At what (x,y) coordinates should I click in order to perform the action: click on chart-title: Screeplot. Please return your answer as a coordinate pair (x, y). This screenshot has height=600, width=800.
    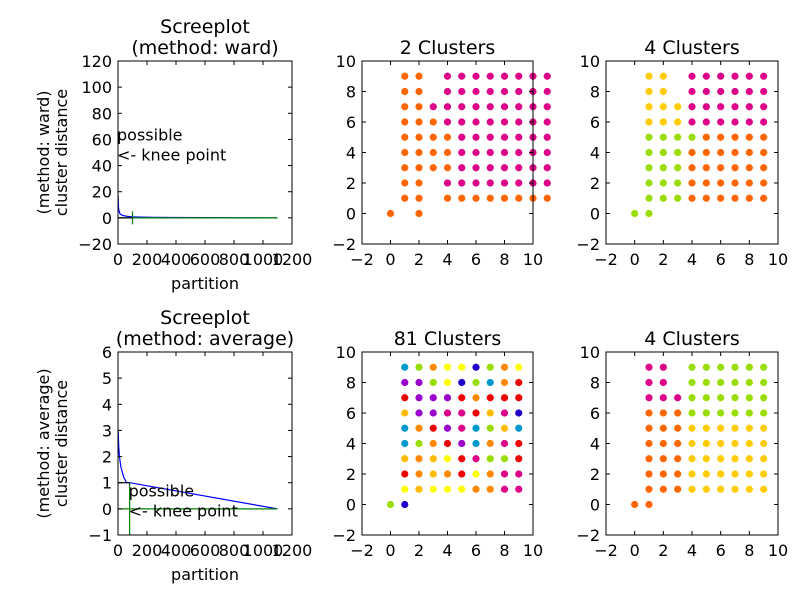
    Looking at the image, I should click on (205, 318).